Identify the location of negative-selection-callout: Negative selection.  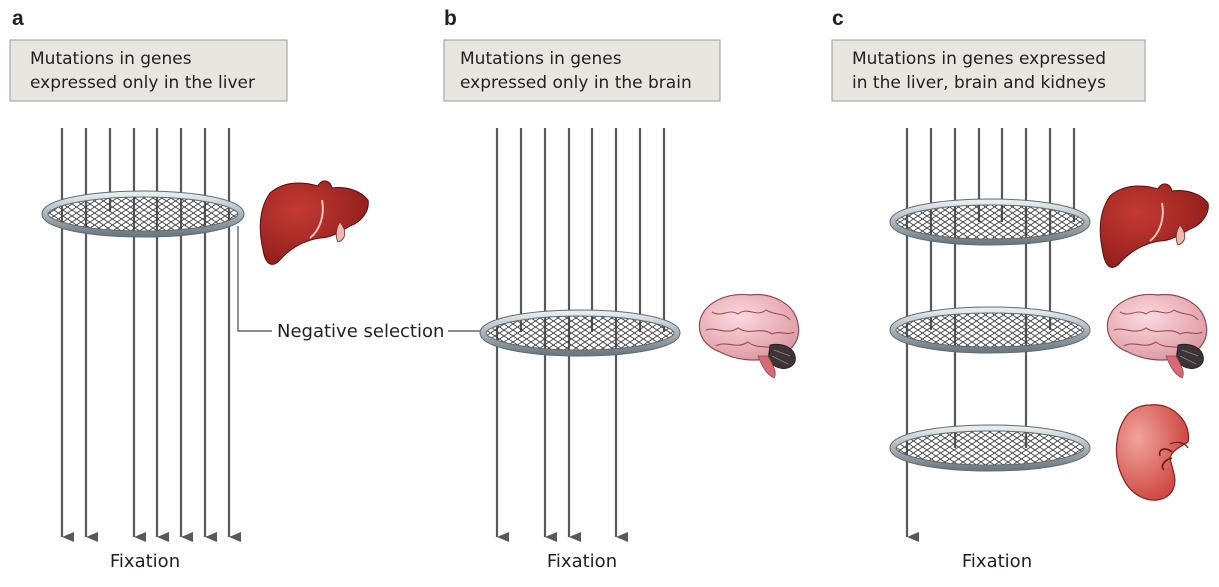
(359, 284).